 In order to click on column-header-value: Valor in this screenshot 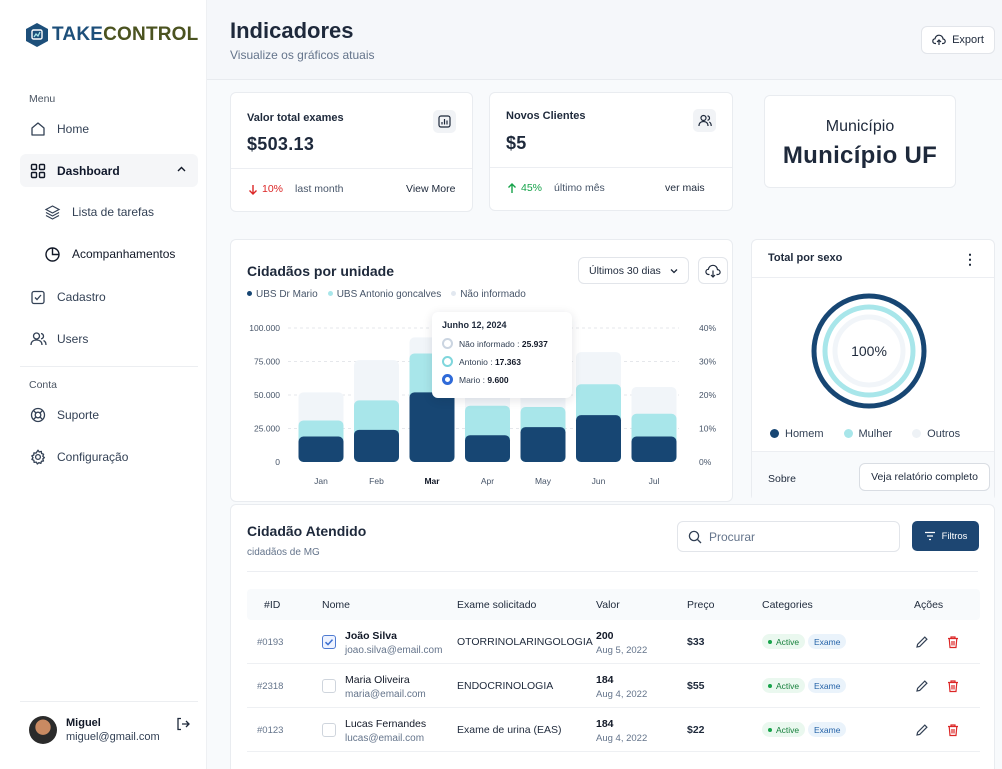, I will do `click(608, 605)`.